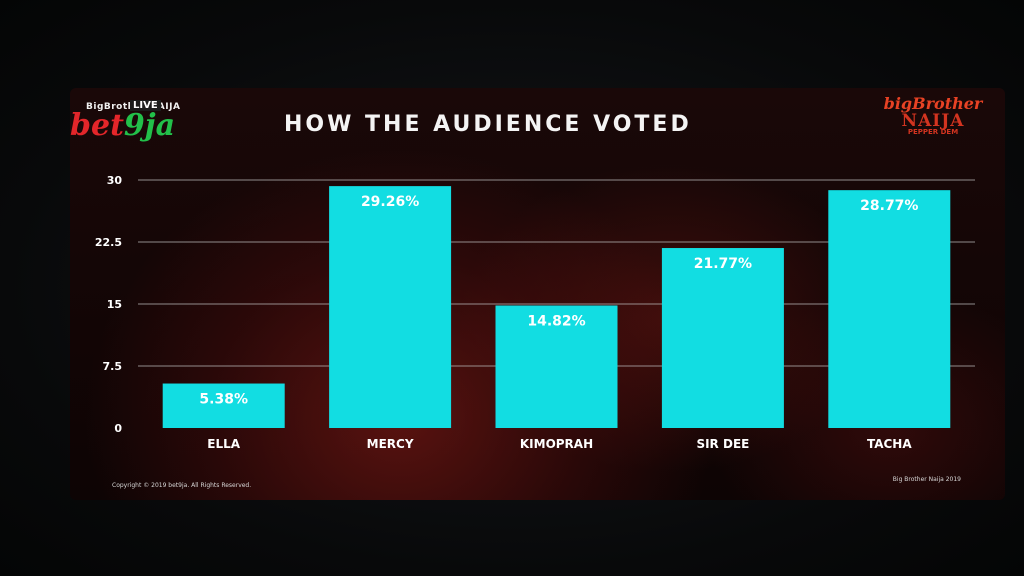 The width and height of the screenshot is (1024, 576). What do you see at coordinates (223, 444) in the screenshot?
I see `x-category-label: ELLA` at bounding box center [223, 444].